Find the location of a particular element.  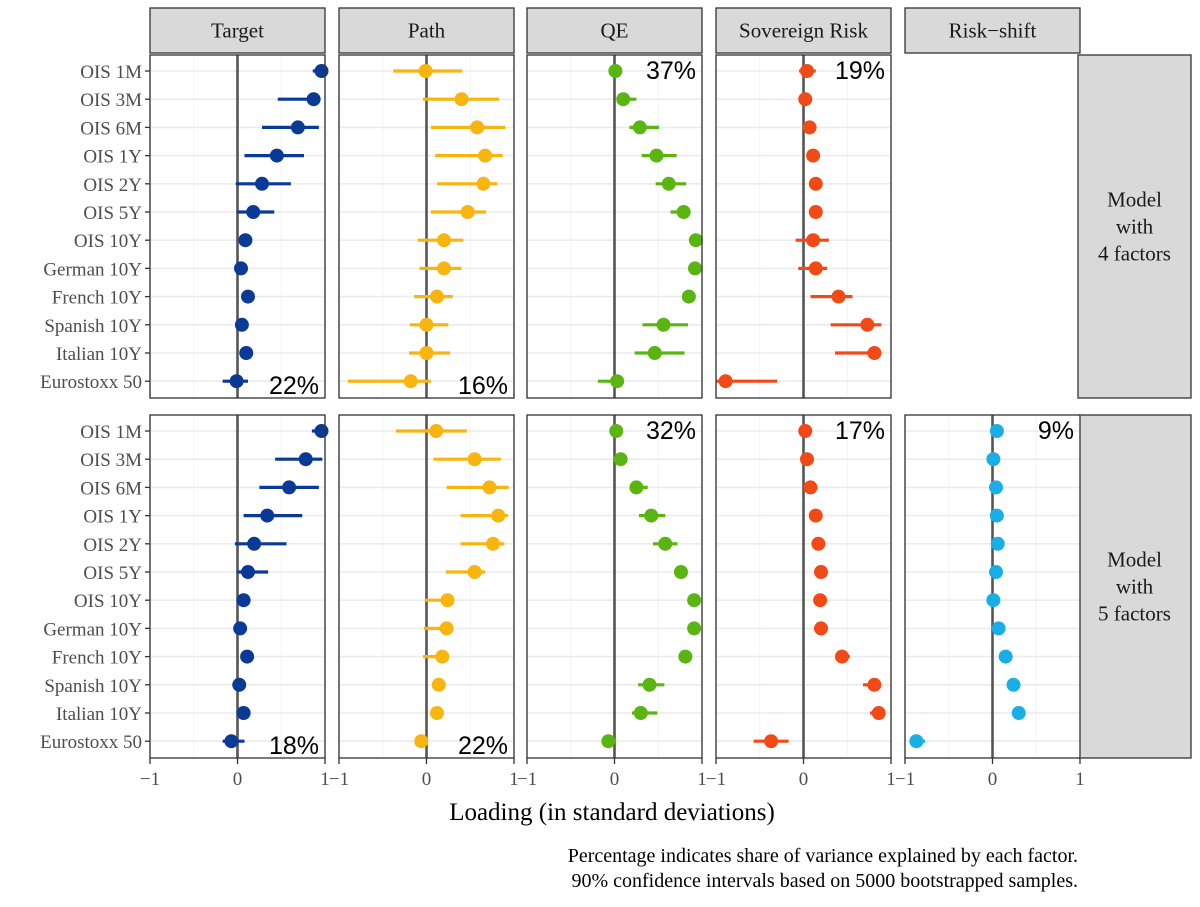

y-tick-label: French 10Y is located at coordinates (97, 298).